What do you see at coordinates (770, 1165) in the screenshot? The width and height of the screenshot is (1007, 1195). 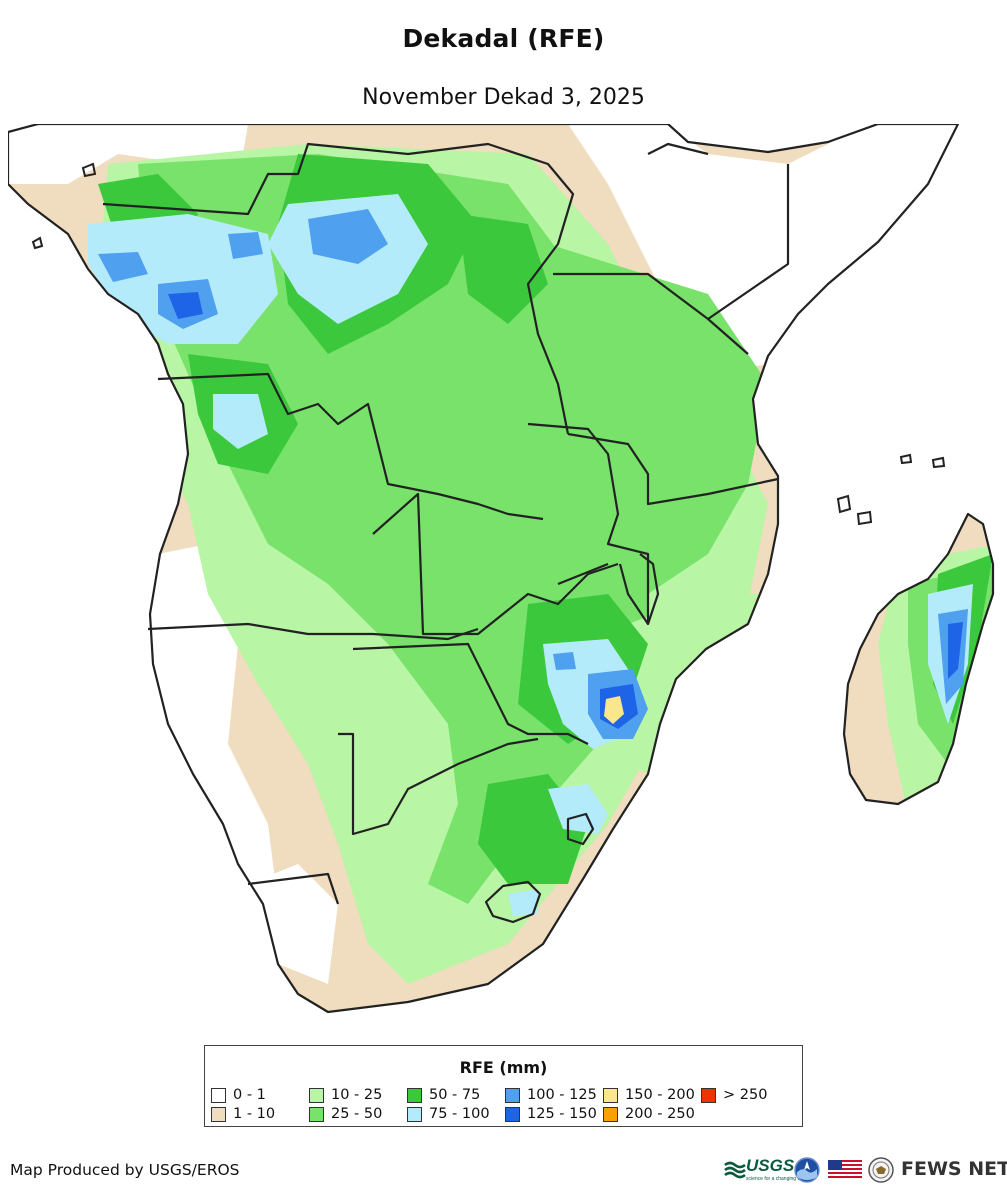 I see `usgs-logo-text: USGS` at bounding box center [770, 1165].